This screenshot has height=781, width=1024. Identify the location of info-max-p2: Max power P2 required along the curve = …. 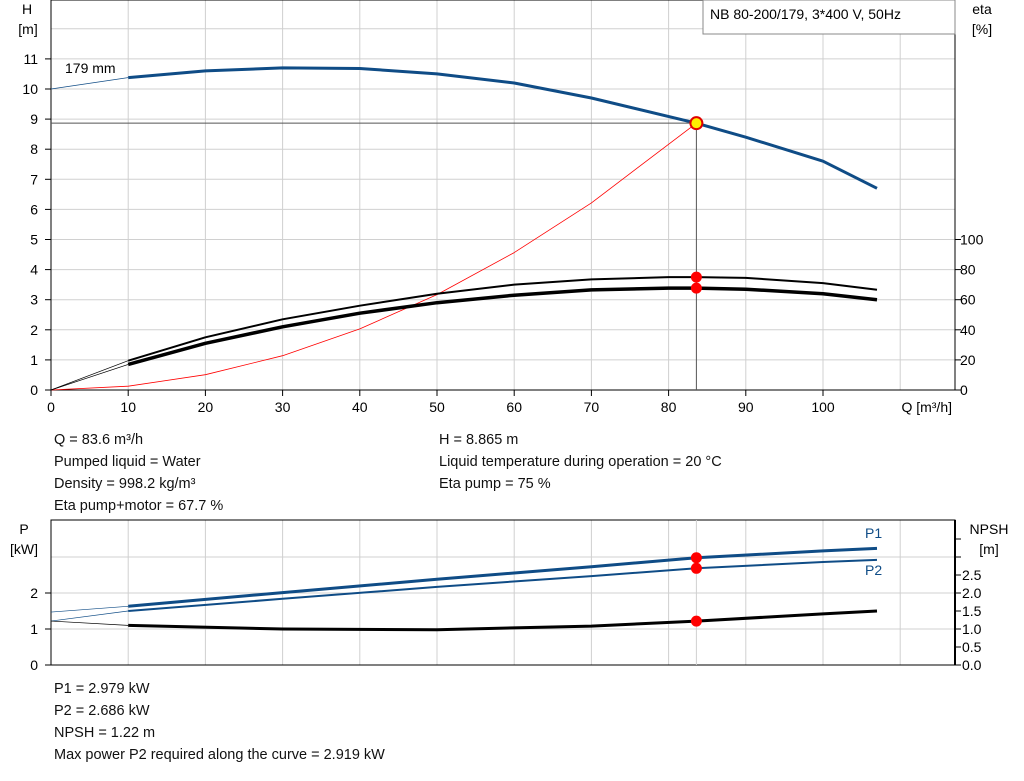
(219, 755).